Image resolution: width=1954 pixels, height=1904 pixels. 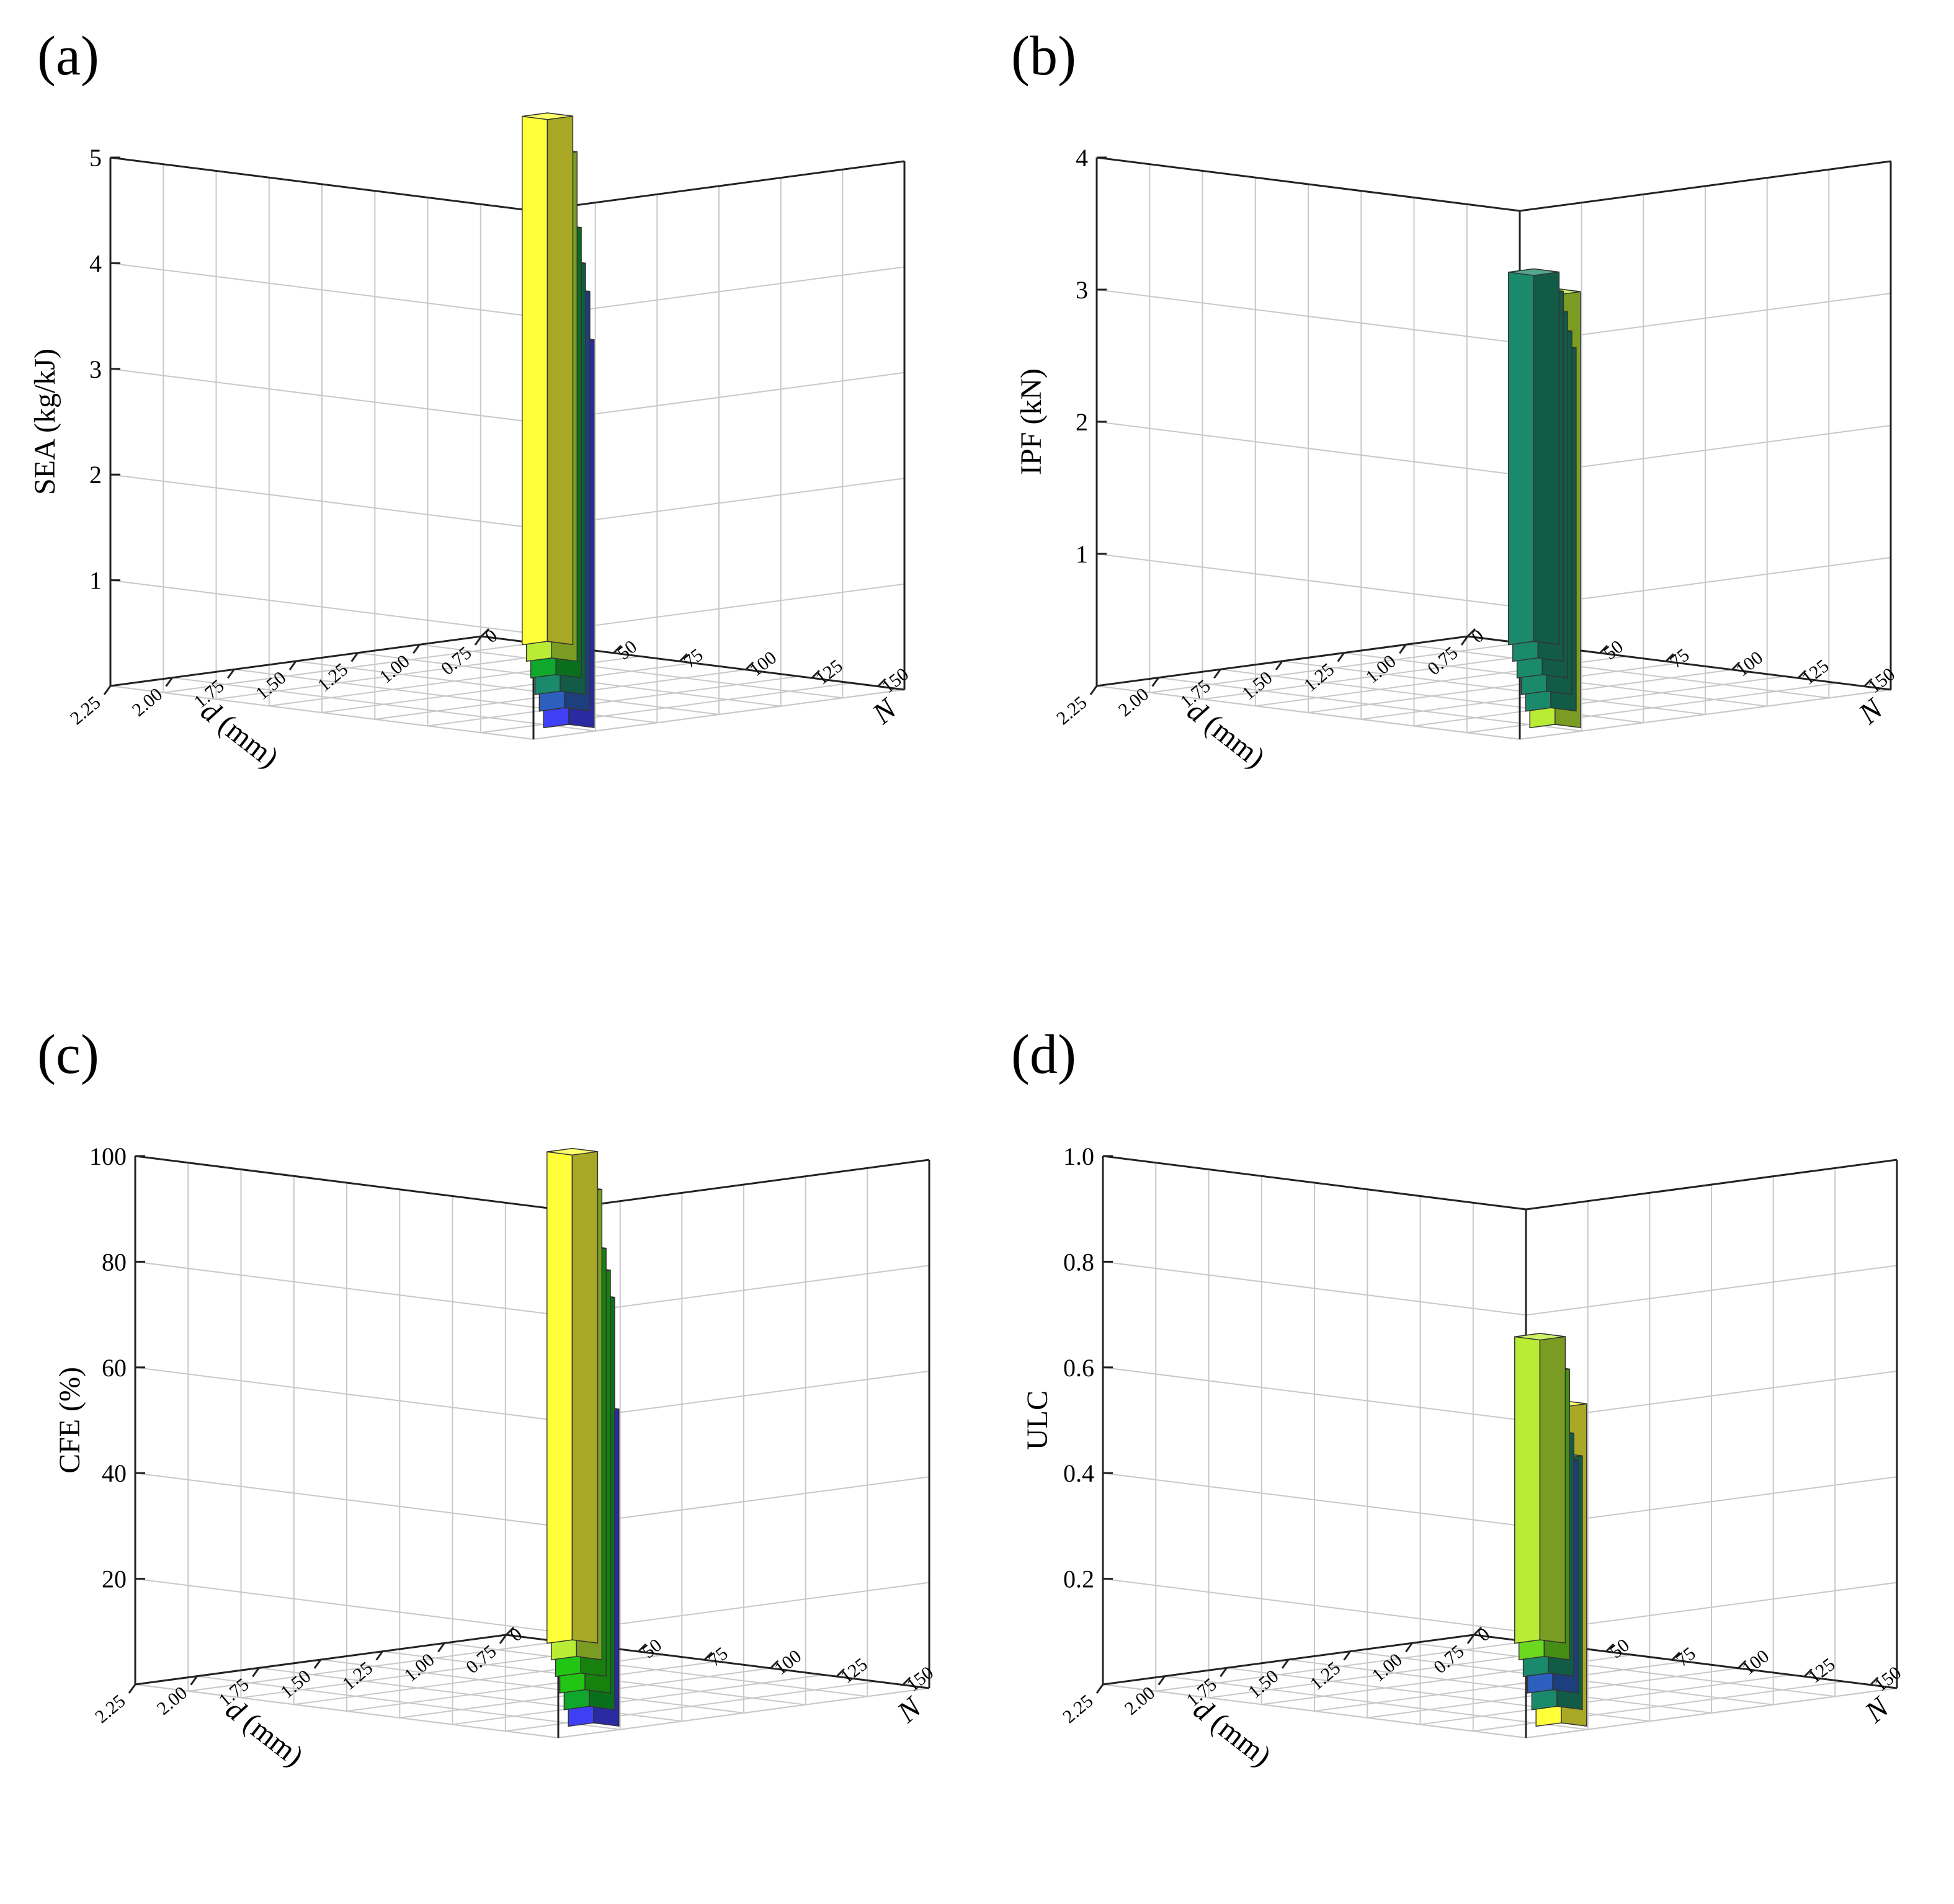 What do you see at coordinates (1078, 1156) in the screenshot?
I see `z-tick-label: 1.0` at bounding box center [1078, 1156].